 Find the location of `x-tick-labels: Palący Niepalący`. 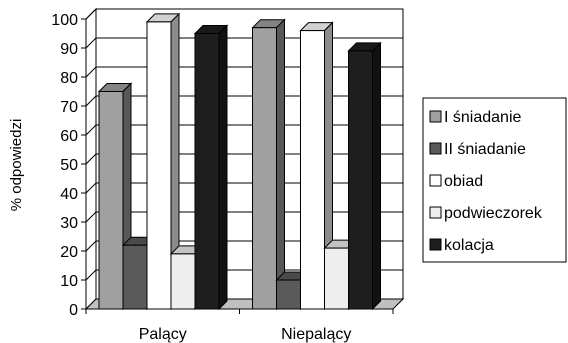

x-tick-labels: Palący Niepalący is located at coordinates (245, 334).